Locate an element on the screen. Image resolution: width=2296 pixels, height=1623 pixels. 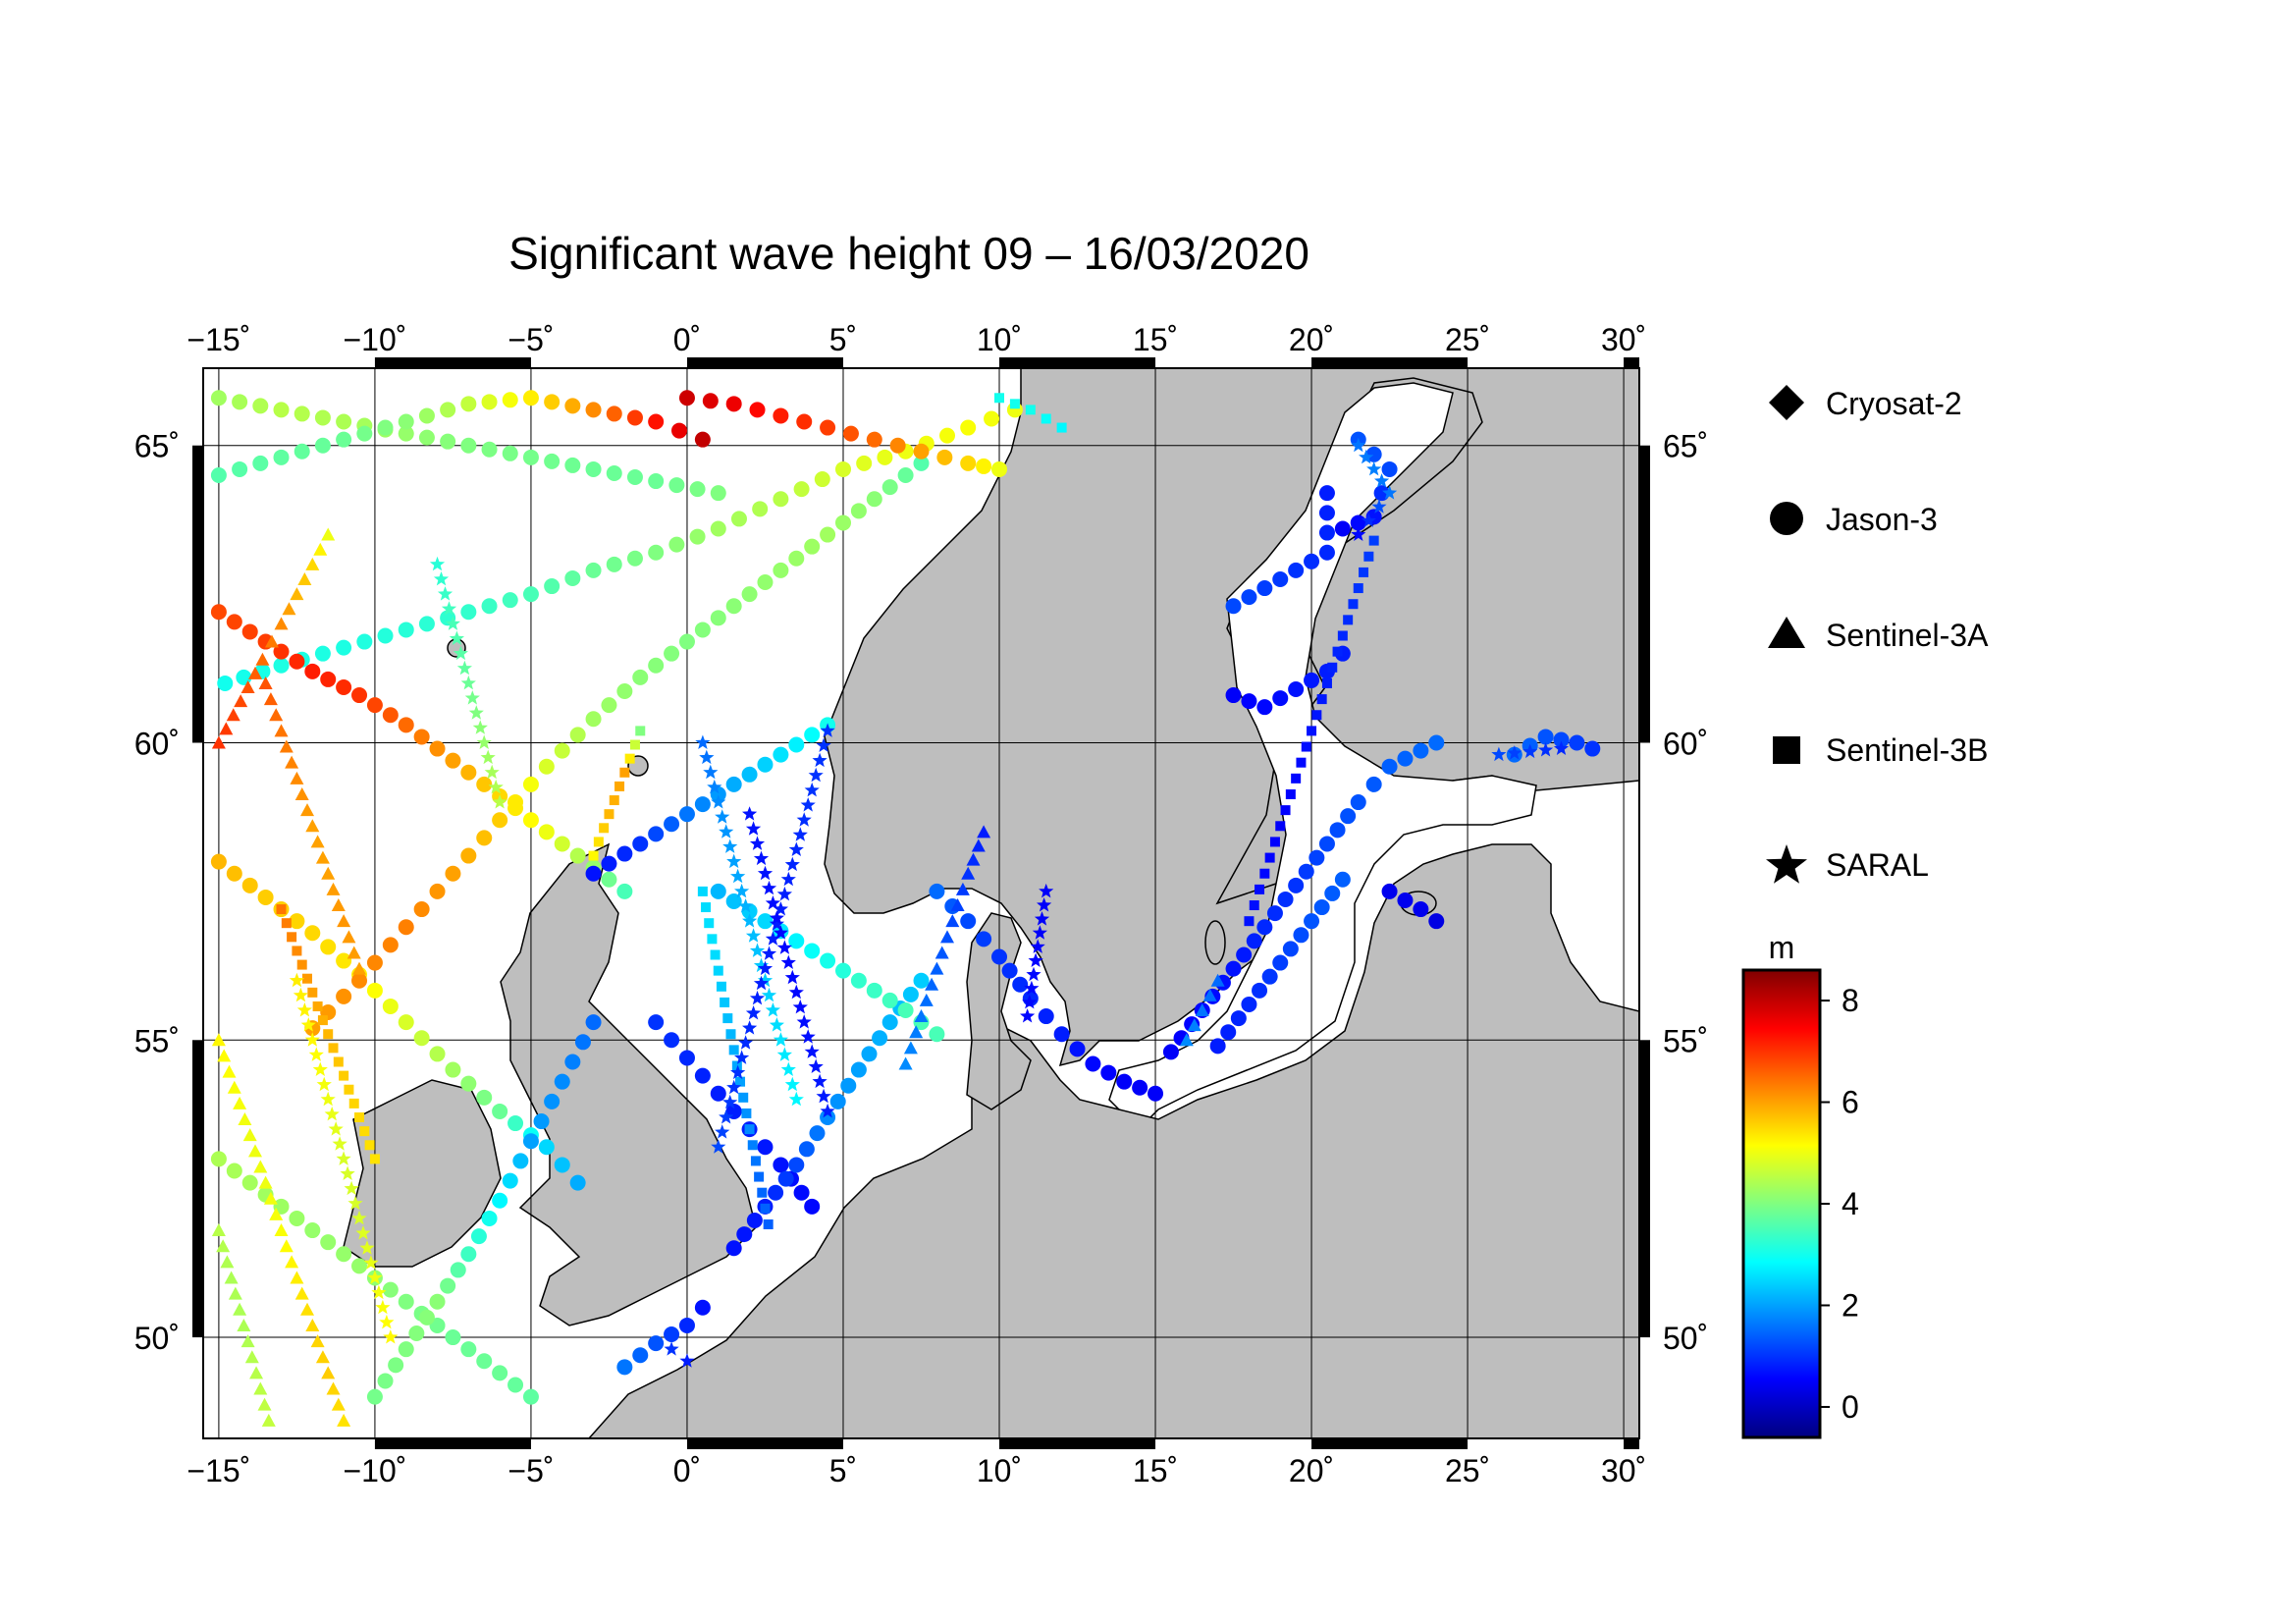
land-ireland is located at coordinates (423, 1173).